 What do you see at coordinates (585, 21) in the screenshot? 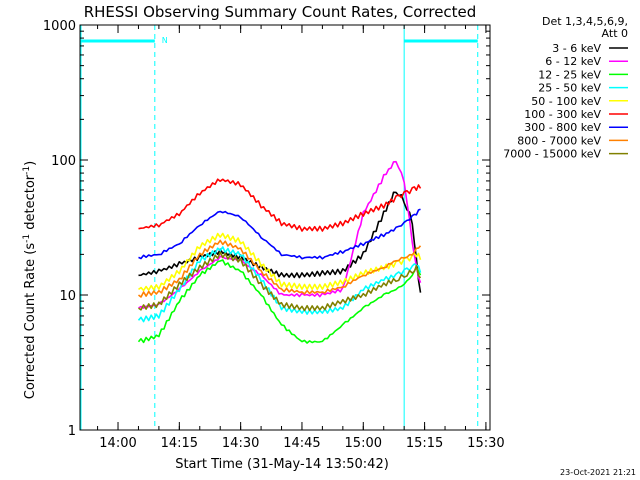
I see `legend-header: Det 1,3,4,5,6,9,` at bounding box center [585, 21].